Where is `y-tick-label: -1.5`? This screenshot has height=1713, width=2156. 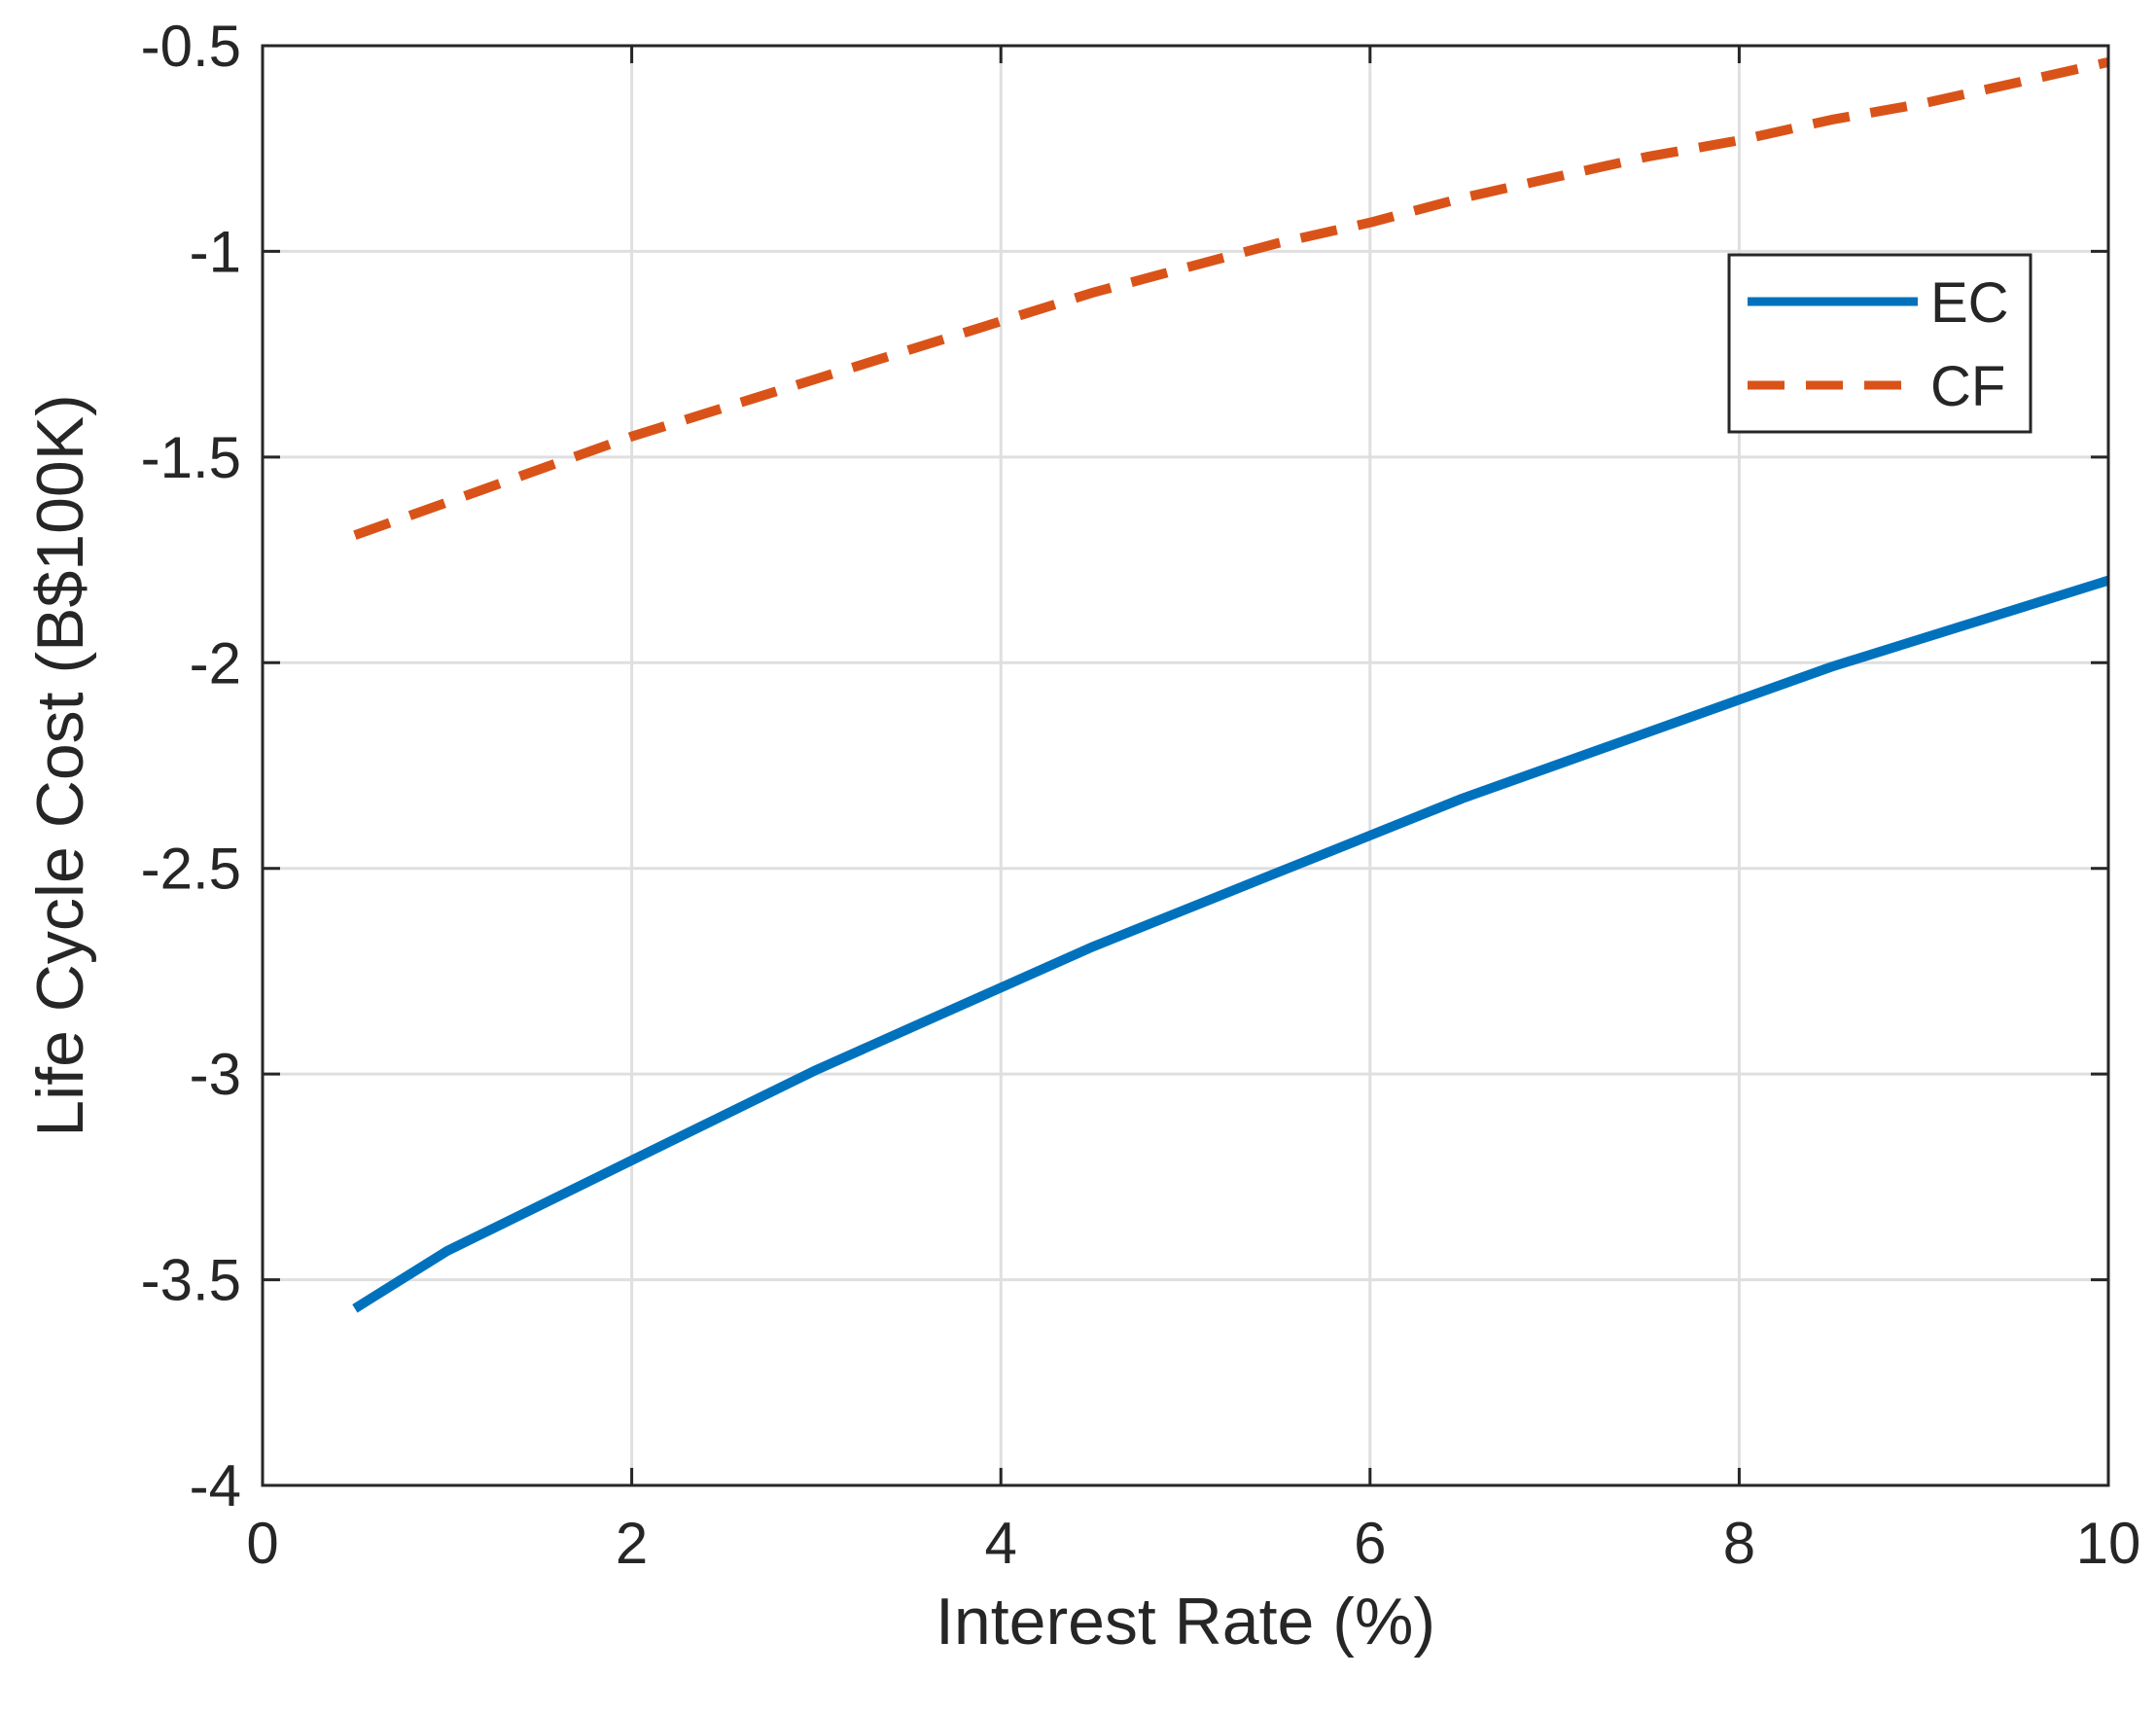 y-tick-label: -1.5 is located at coordinates (191, 457).